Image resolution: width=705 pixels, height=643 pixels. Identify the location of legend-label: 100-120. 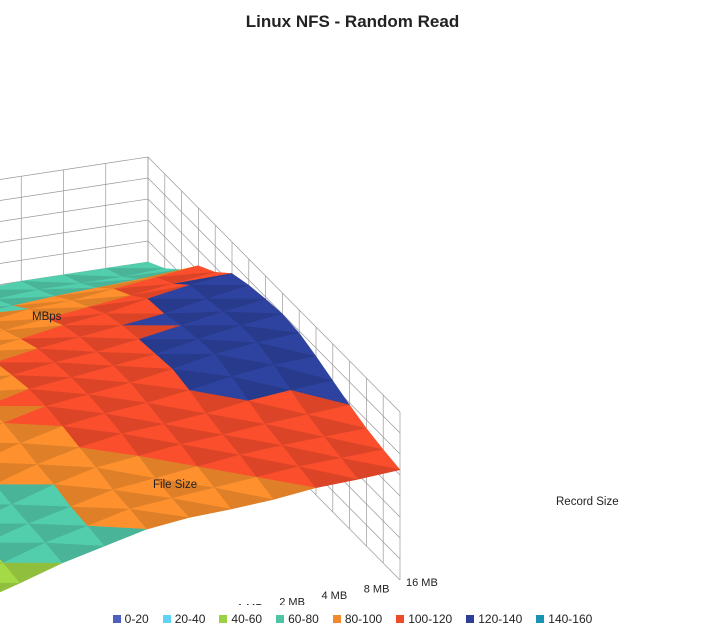
(430, 619).